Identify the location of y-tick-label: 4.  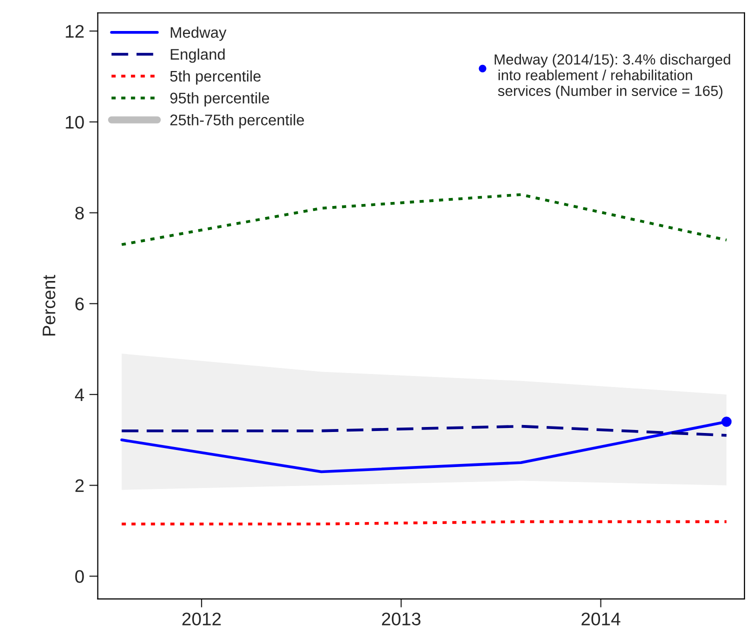
(79, 395).